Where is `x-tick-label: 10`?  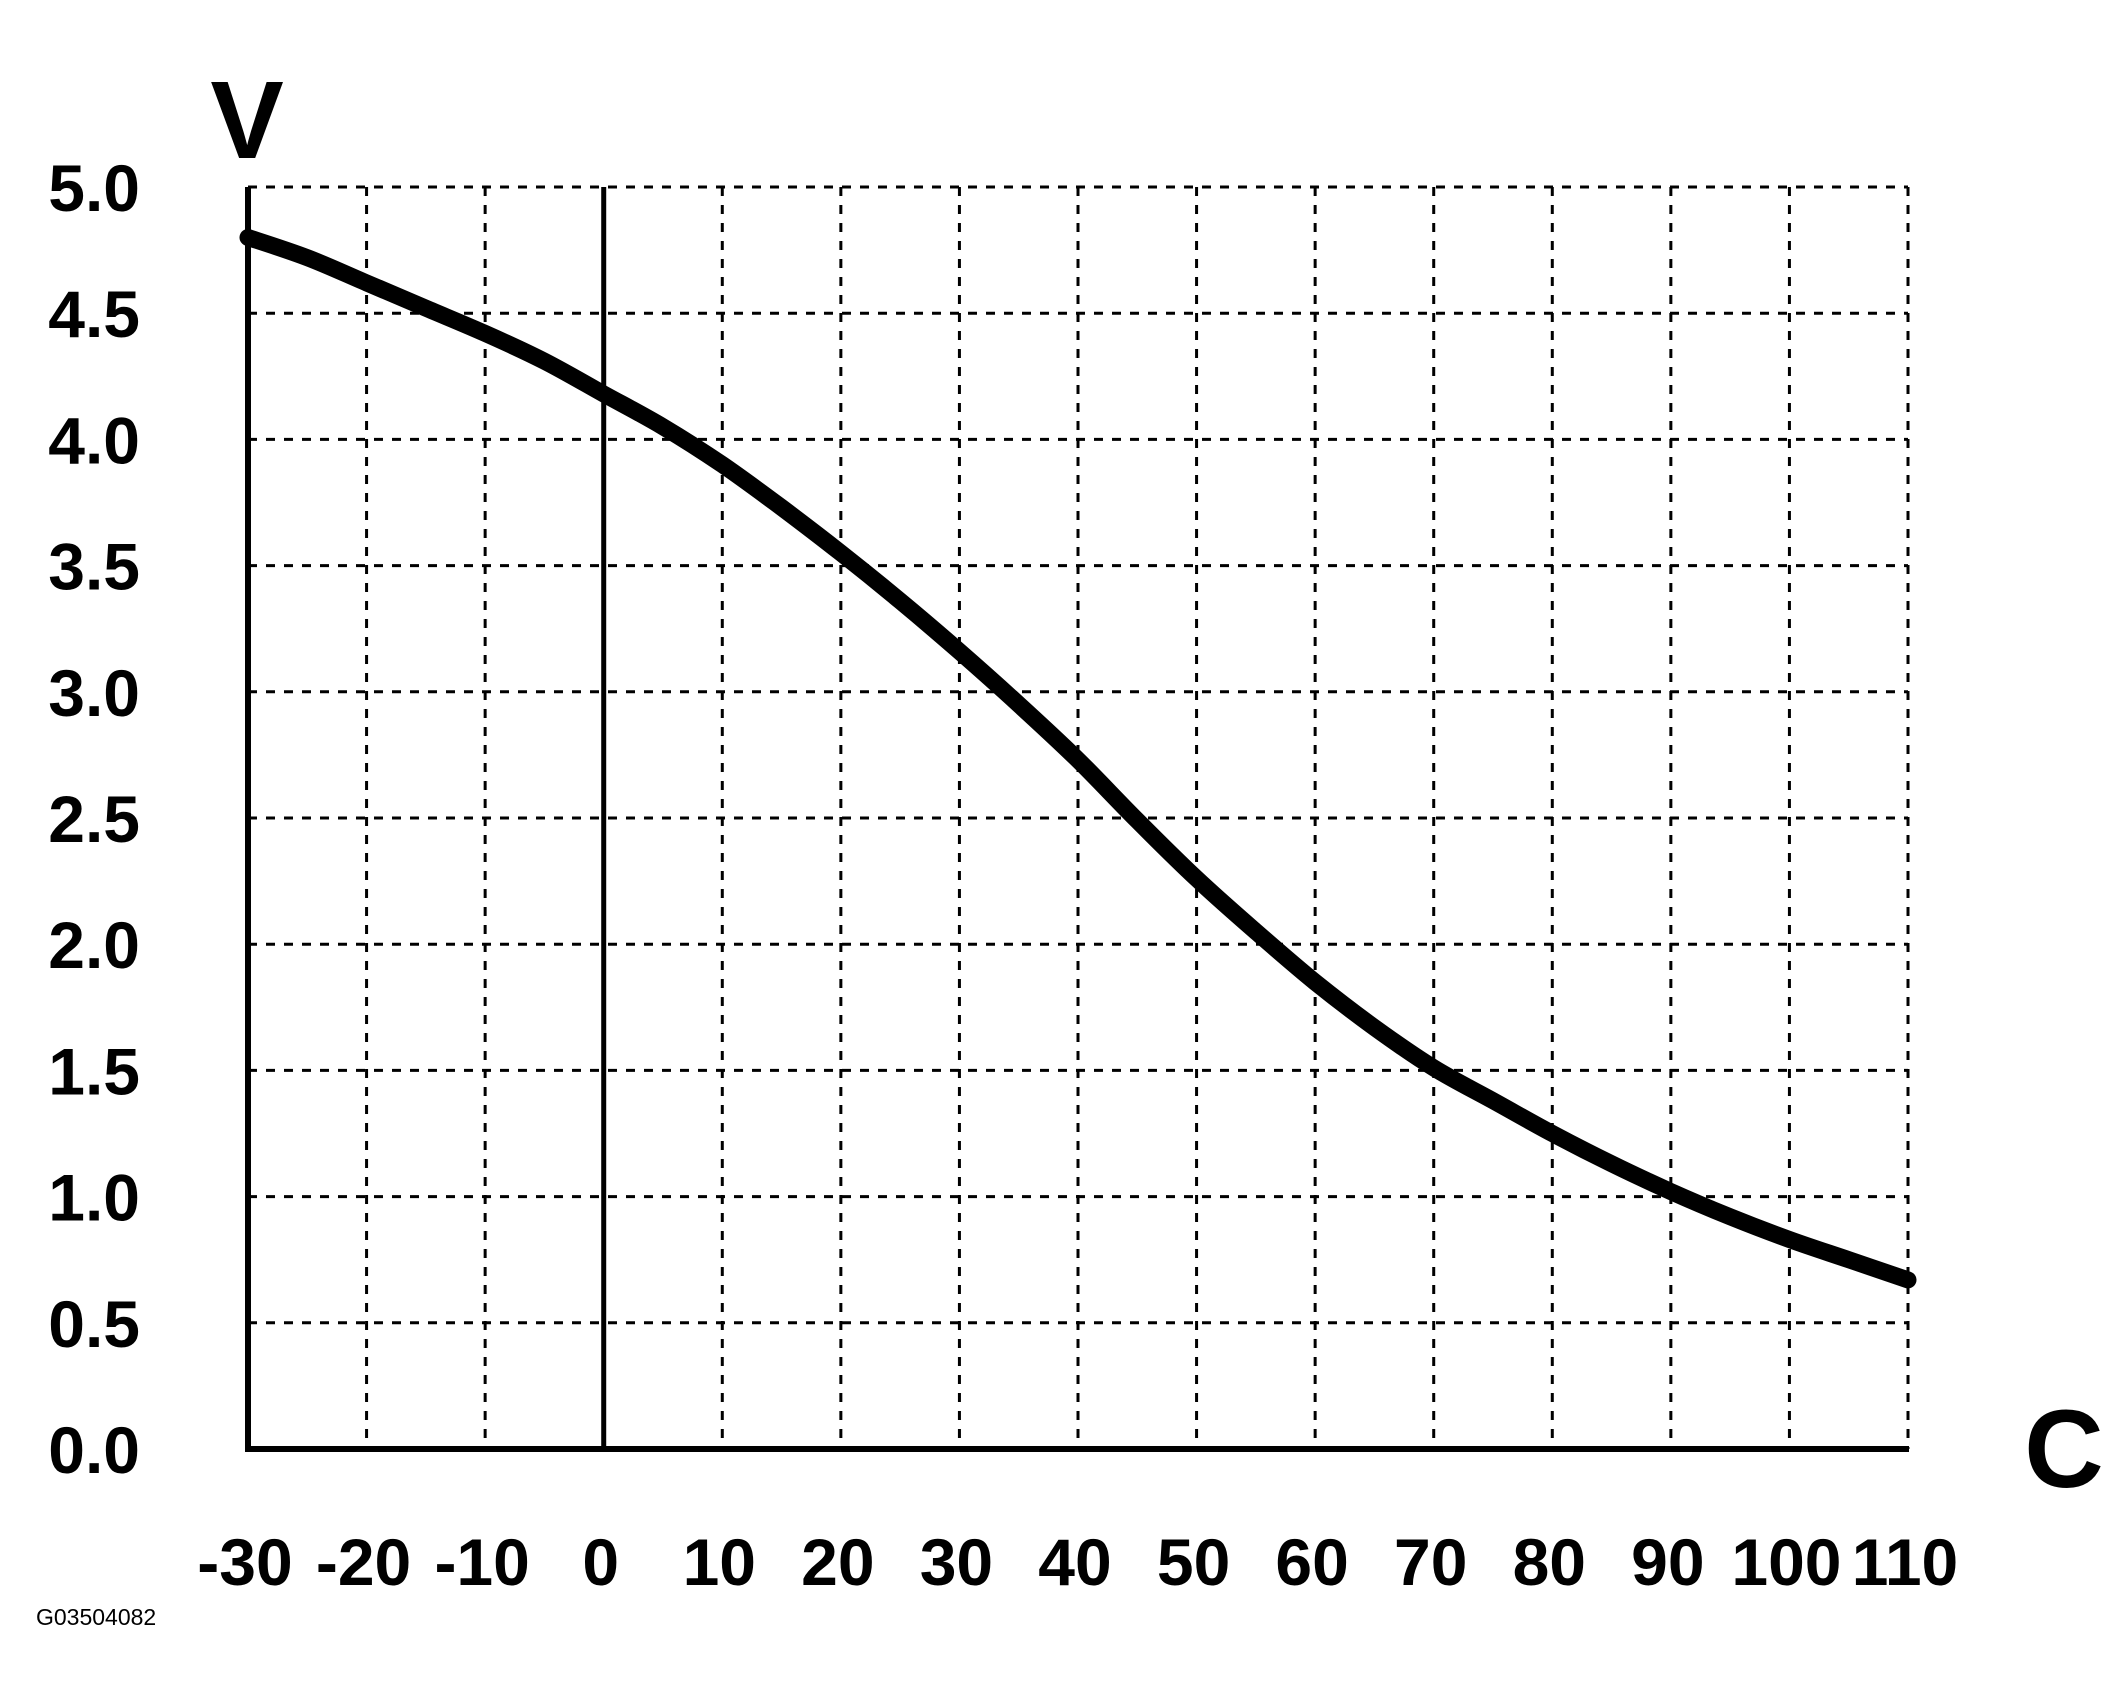 x-tick-label: 10 is located at coordinates (719, 1562).